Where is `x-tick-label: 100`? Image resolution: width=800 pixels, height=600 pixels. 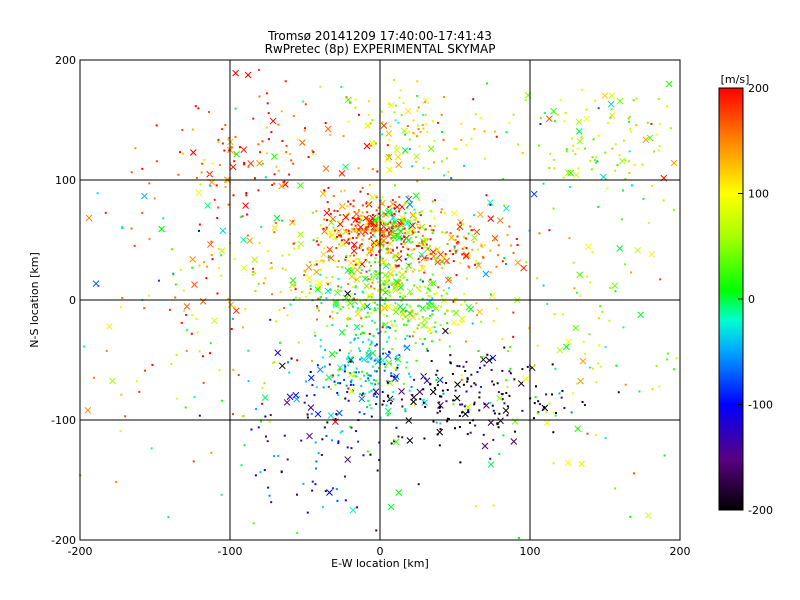 x-tick-label: 100 is located at coordinates (530, 551).